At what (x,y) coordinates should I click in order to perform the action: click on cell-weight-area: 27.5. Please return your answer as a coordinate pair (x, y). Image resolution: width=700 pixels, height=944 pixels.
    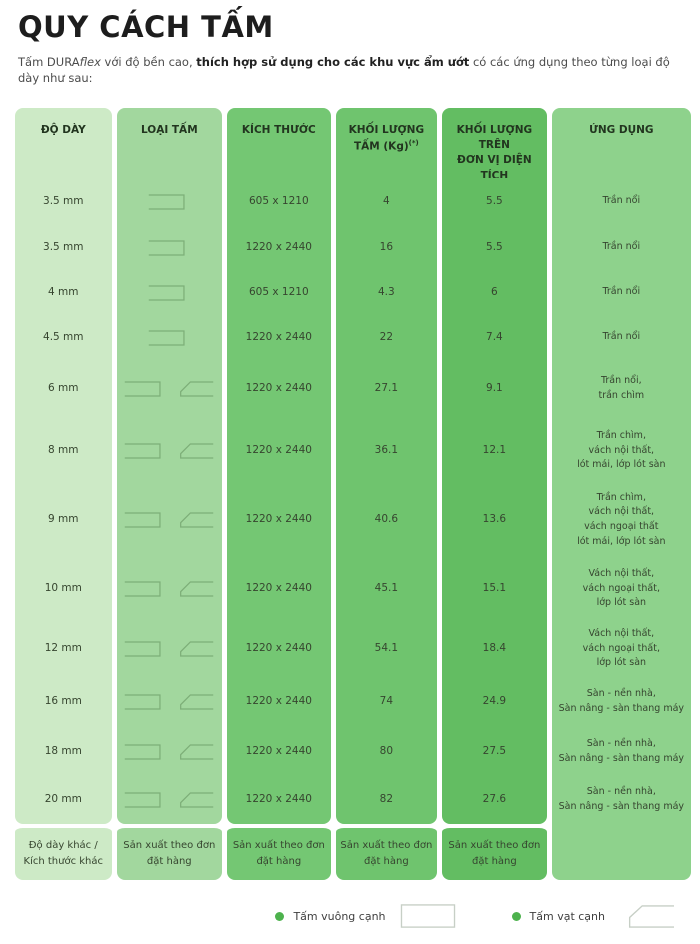
    Looking at the image, I should click on (494, 752).